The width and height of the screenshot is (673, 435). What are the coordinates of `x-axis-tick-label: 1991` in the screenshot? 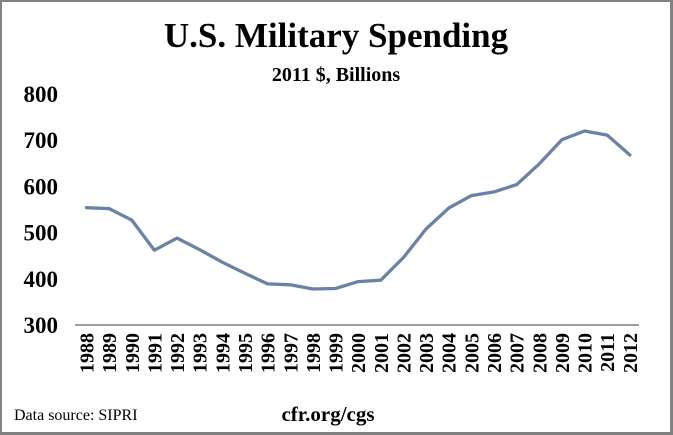 It's located at (155, 353).